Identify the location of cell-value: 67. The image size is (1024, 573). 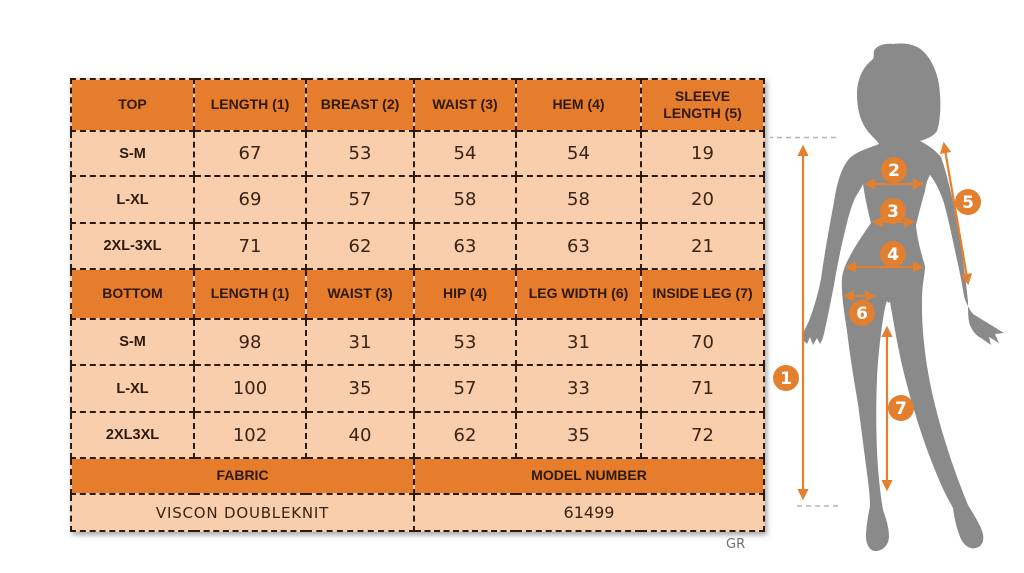
(250, 153).